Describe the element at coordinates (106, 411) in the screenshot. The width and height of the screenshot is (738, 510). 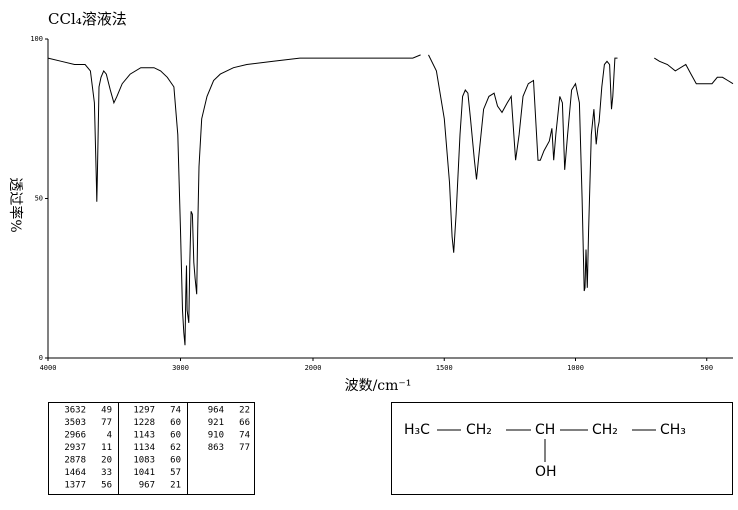
I see `peak-transmittance: 49` at that location.